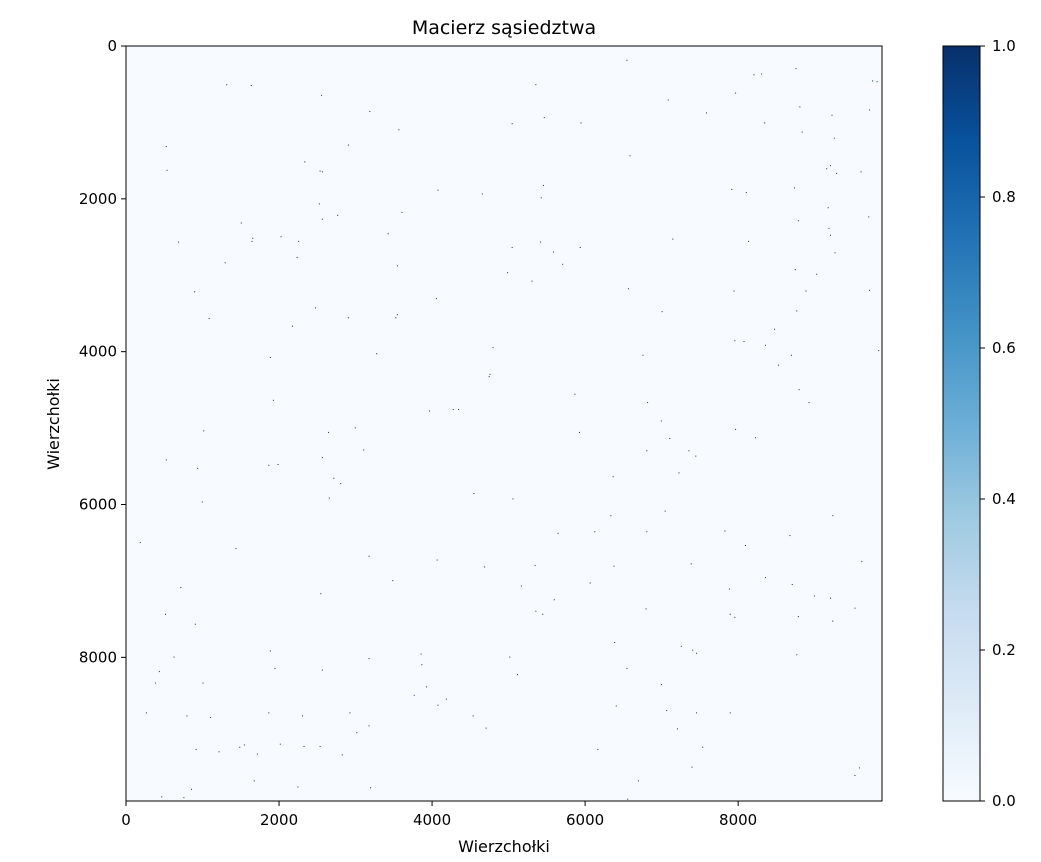 The image size is (1041, 862). What do you see at coordinates (126, 820) in the screenshot?
I see `x-tick-label: 0` at bounding box center [126, 820].